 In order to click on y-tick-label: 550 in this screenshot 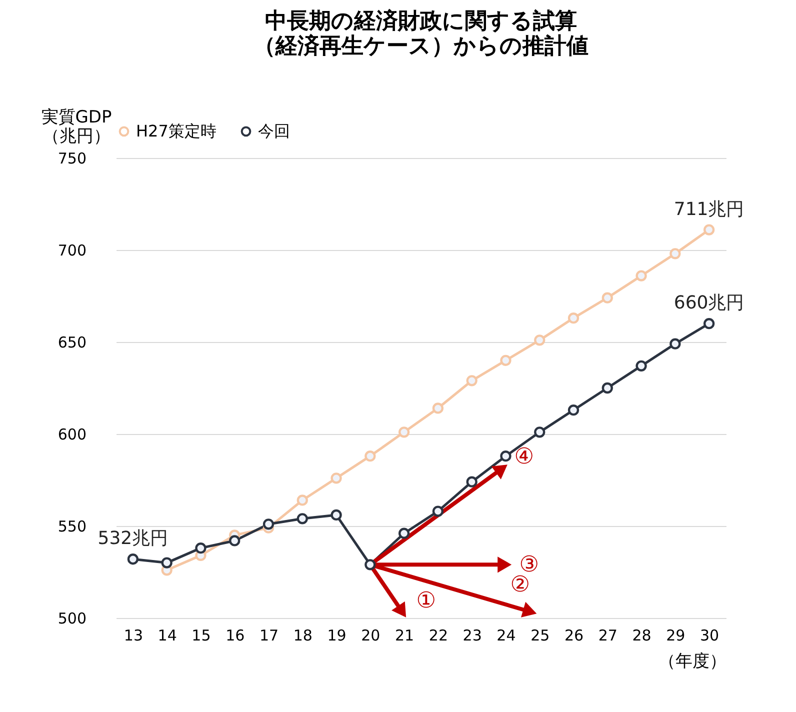, I will do `click(72, 527)`.